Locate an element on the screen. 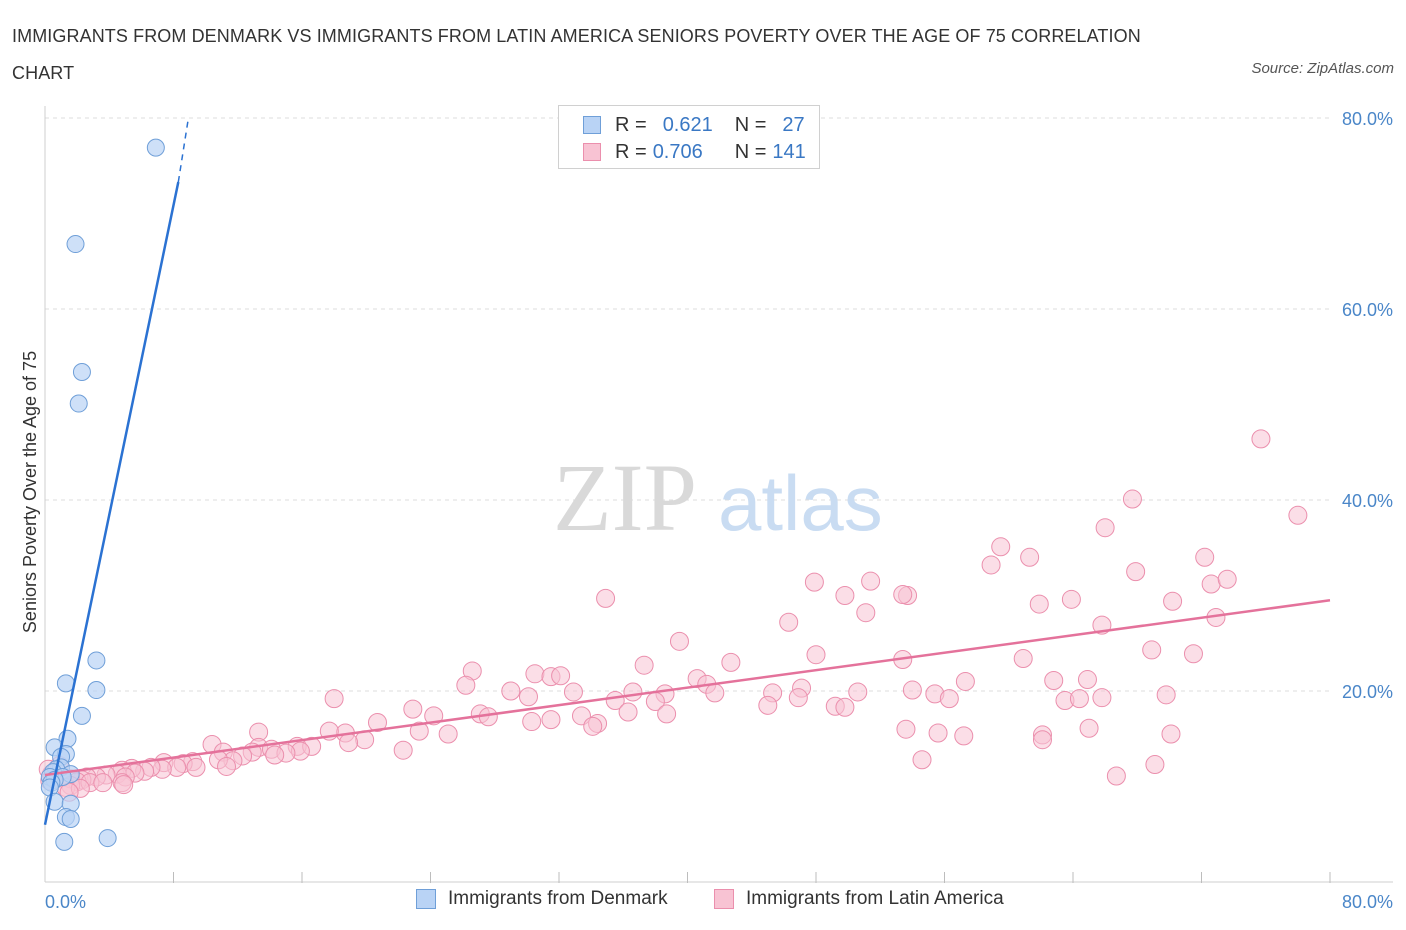 Image resolution: width=1406 pixels, height=930 pixels. y-tick-label: 60.0% is located at coordinates (1367, 310).